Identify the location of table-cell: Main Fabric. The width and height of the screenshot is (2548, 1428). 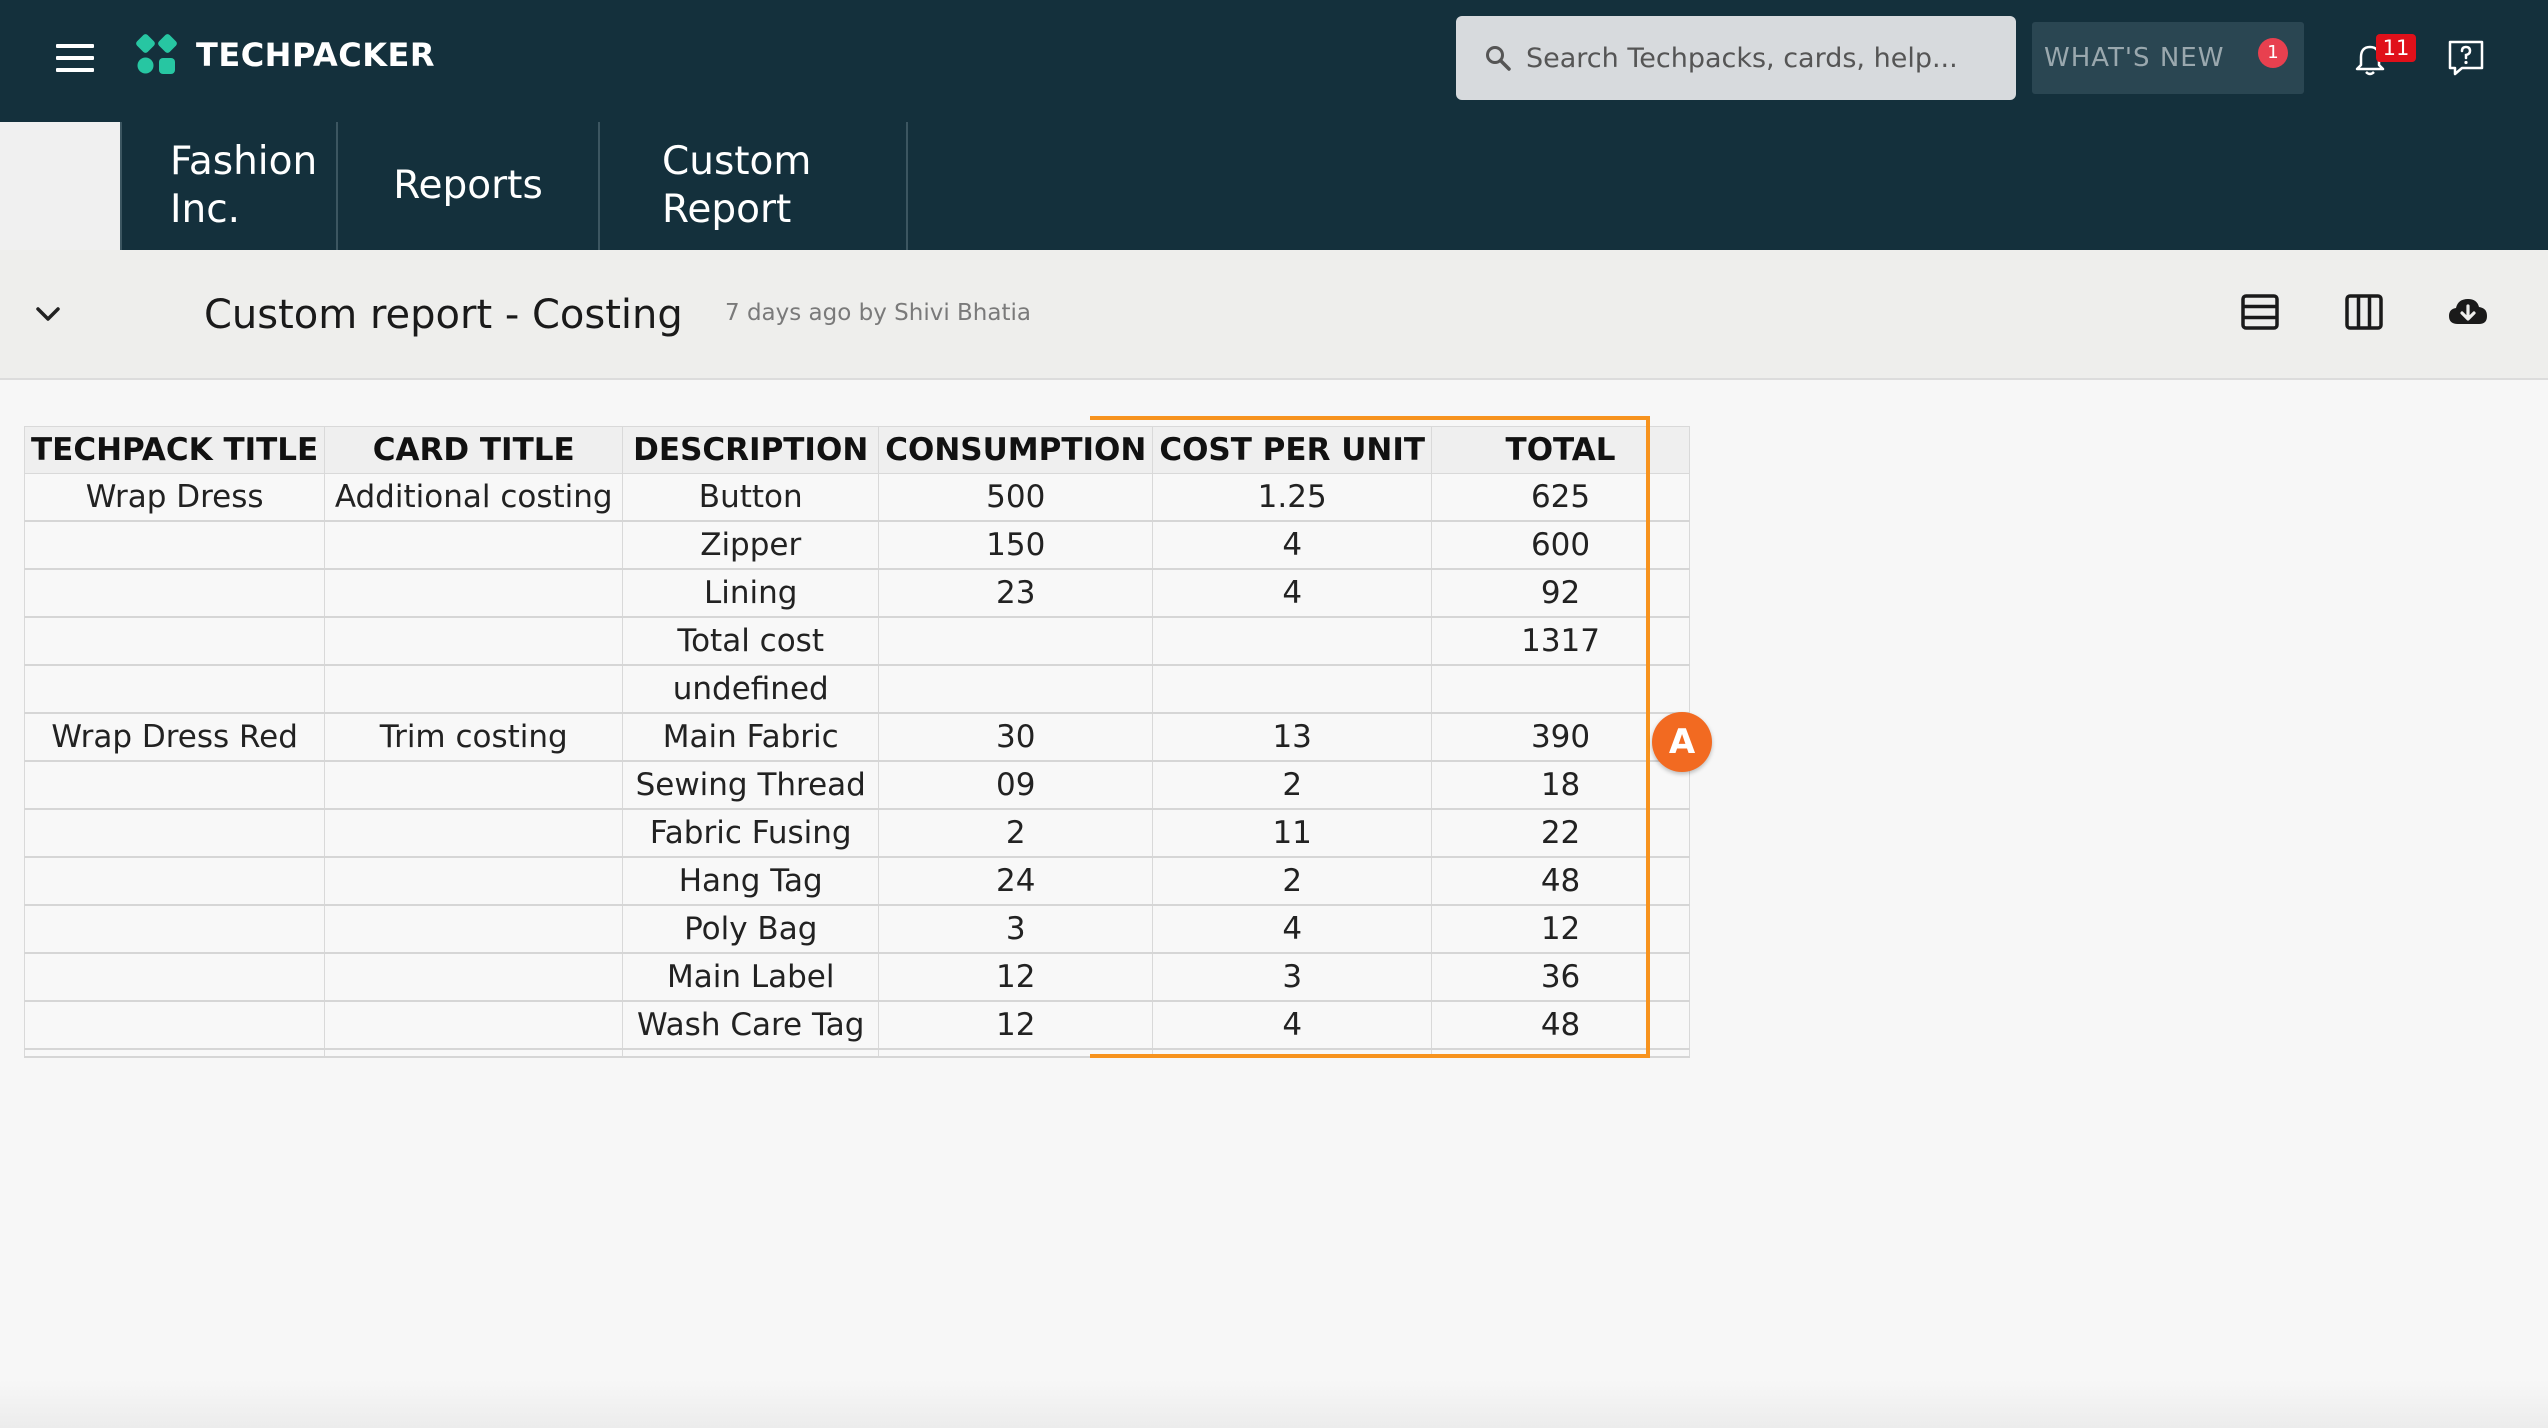
(751, 737).